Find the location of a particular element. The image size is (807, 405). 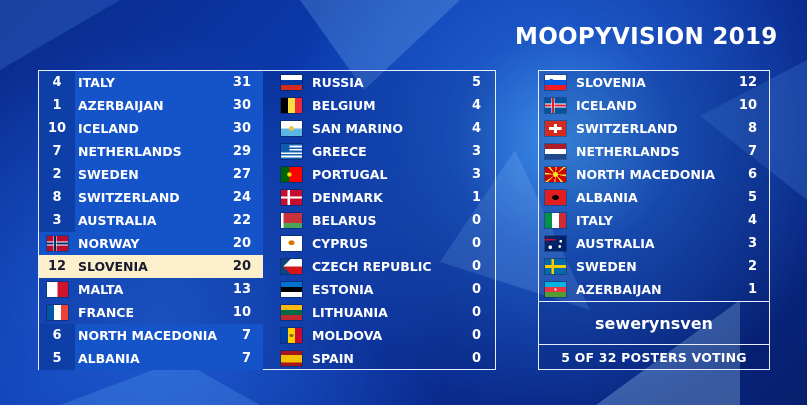

voting-status: 5 OF 32 POSTERS VOTING is located at coordinates (654, 357).